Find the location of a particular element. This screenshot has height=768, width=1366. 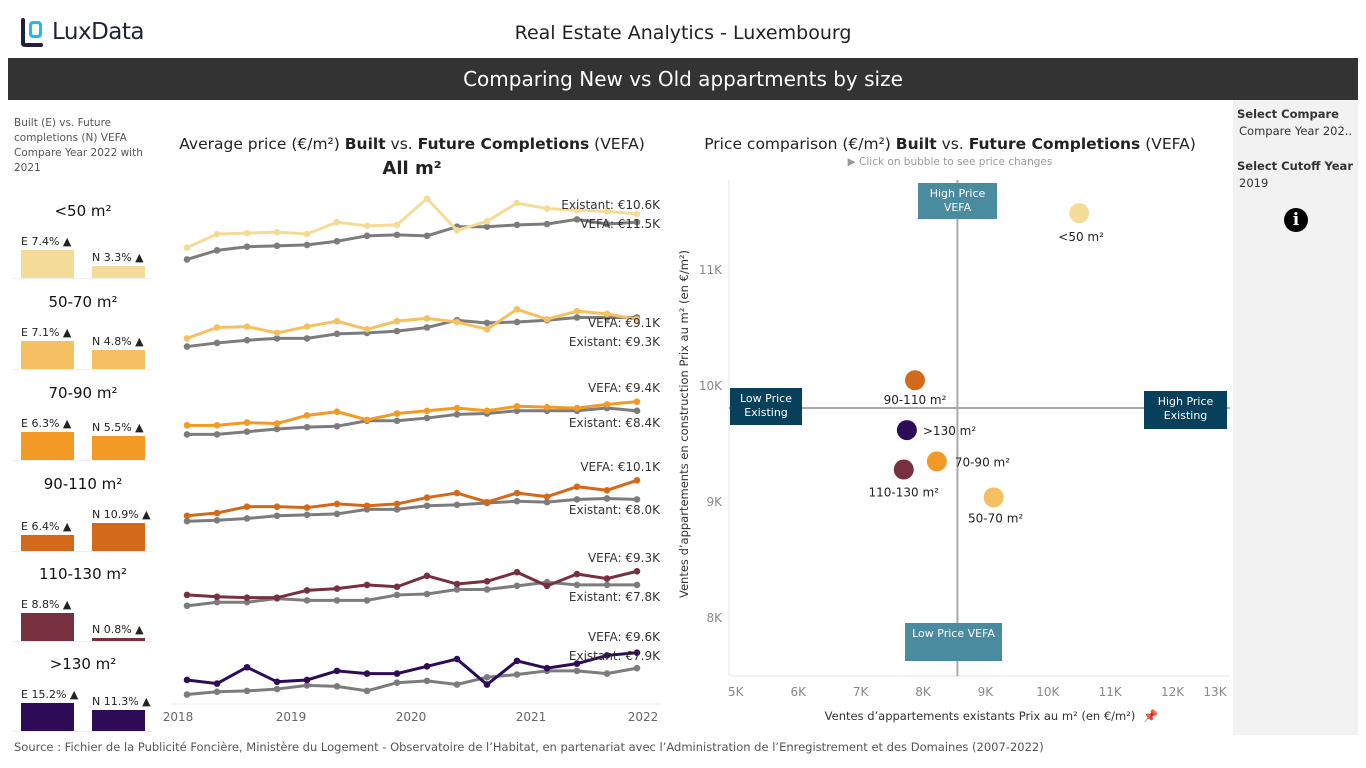

info-icon: i is located at coordinates (1296, 220).